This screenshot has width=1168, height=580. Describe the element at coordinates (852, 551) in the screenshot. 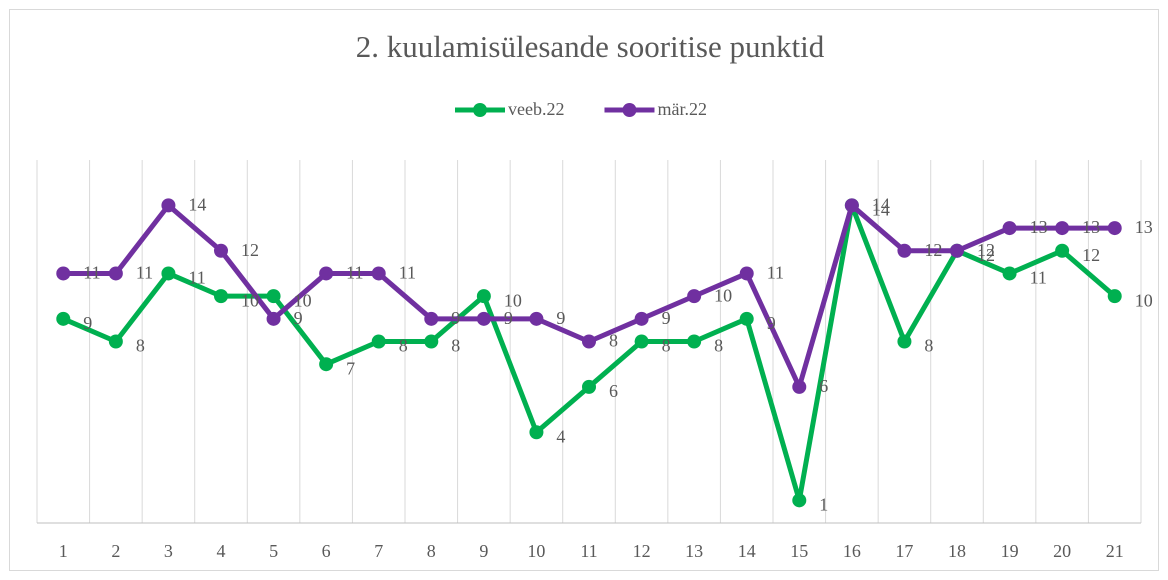

I see `x-tick-label: 16` at that location.